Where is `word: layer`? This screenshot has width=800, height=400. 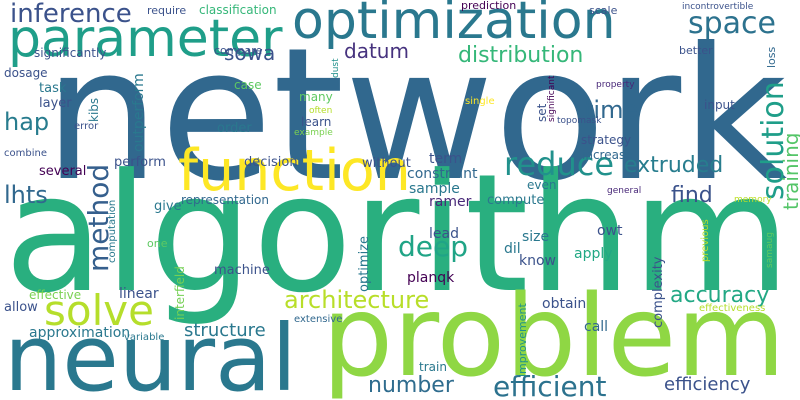
word: layer is located at coordinates (55, 103).